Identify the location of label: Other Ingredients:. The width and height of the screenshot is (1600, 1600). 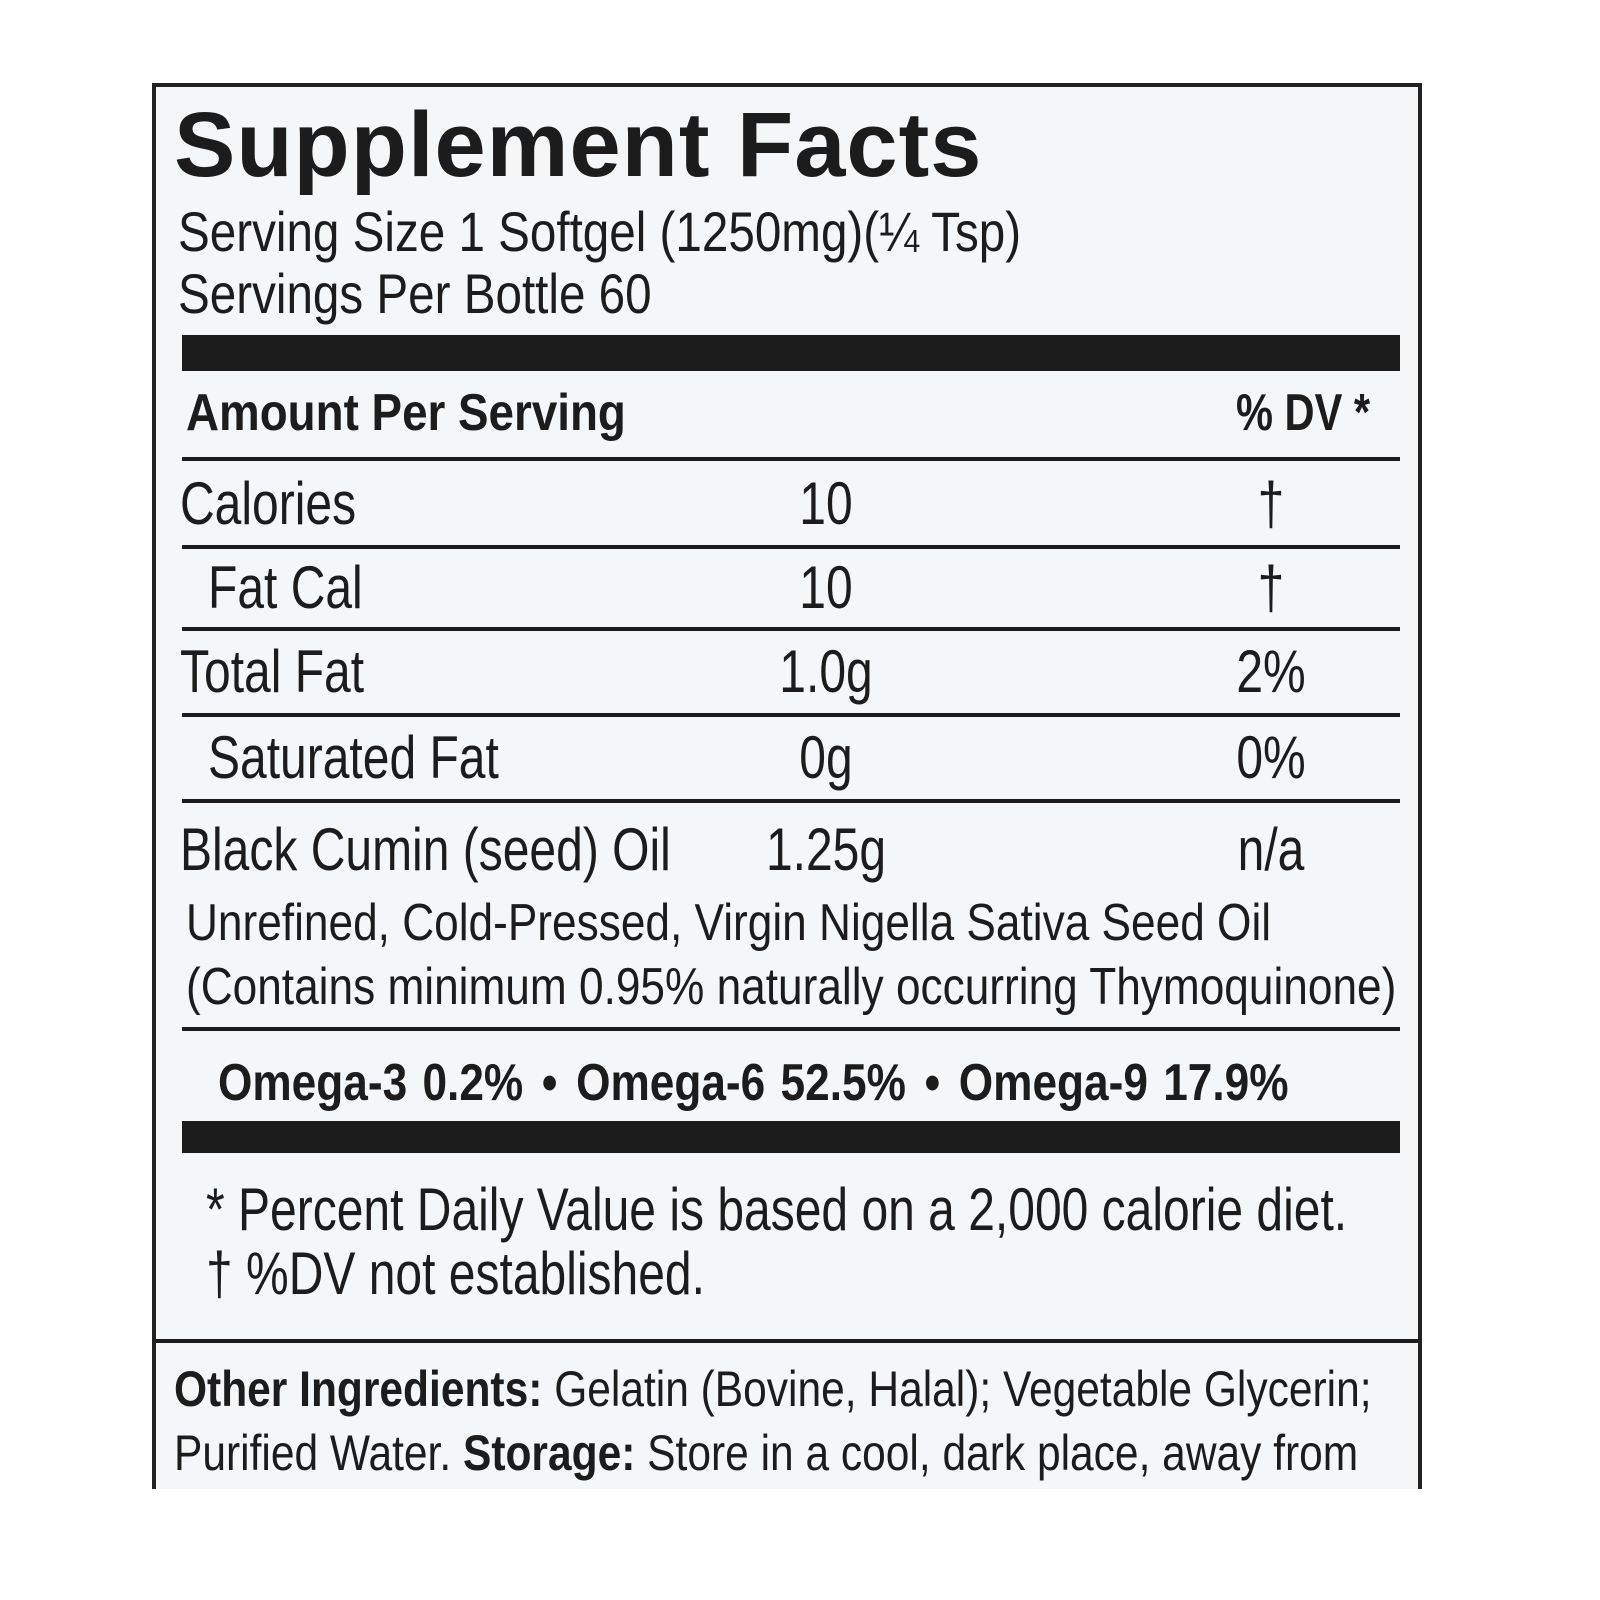
(358, 1389).